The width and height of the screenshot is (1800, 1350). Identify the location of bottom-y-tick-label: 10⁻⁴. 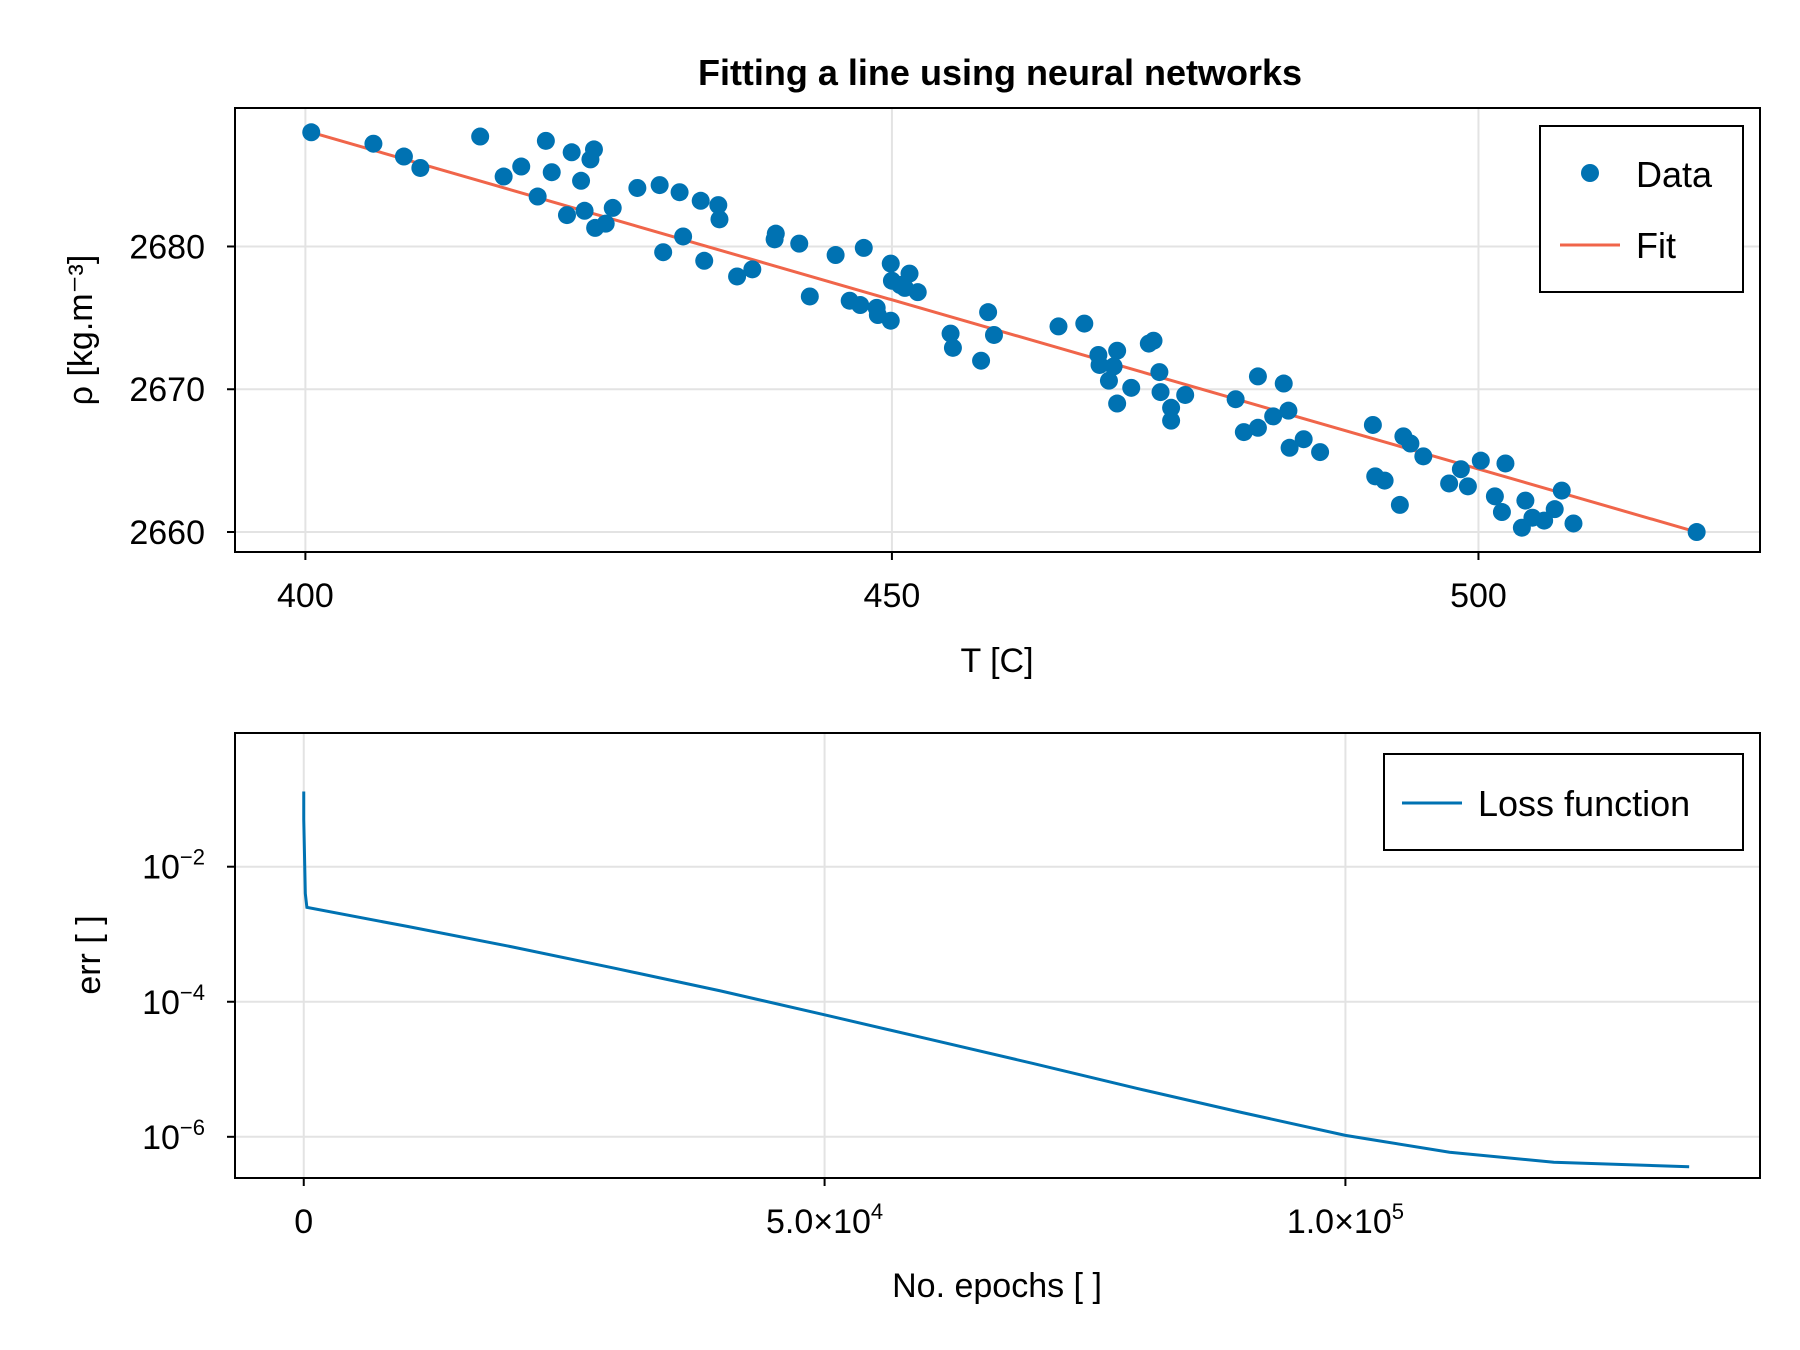
(173, 1001).